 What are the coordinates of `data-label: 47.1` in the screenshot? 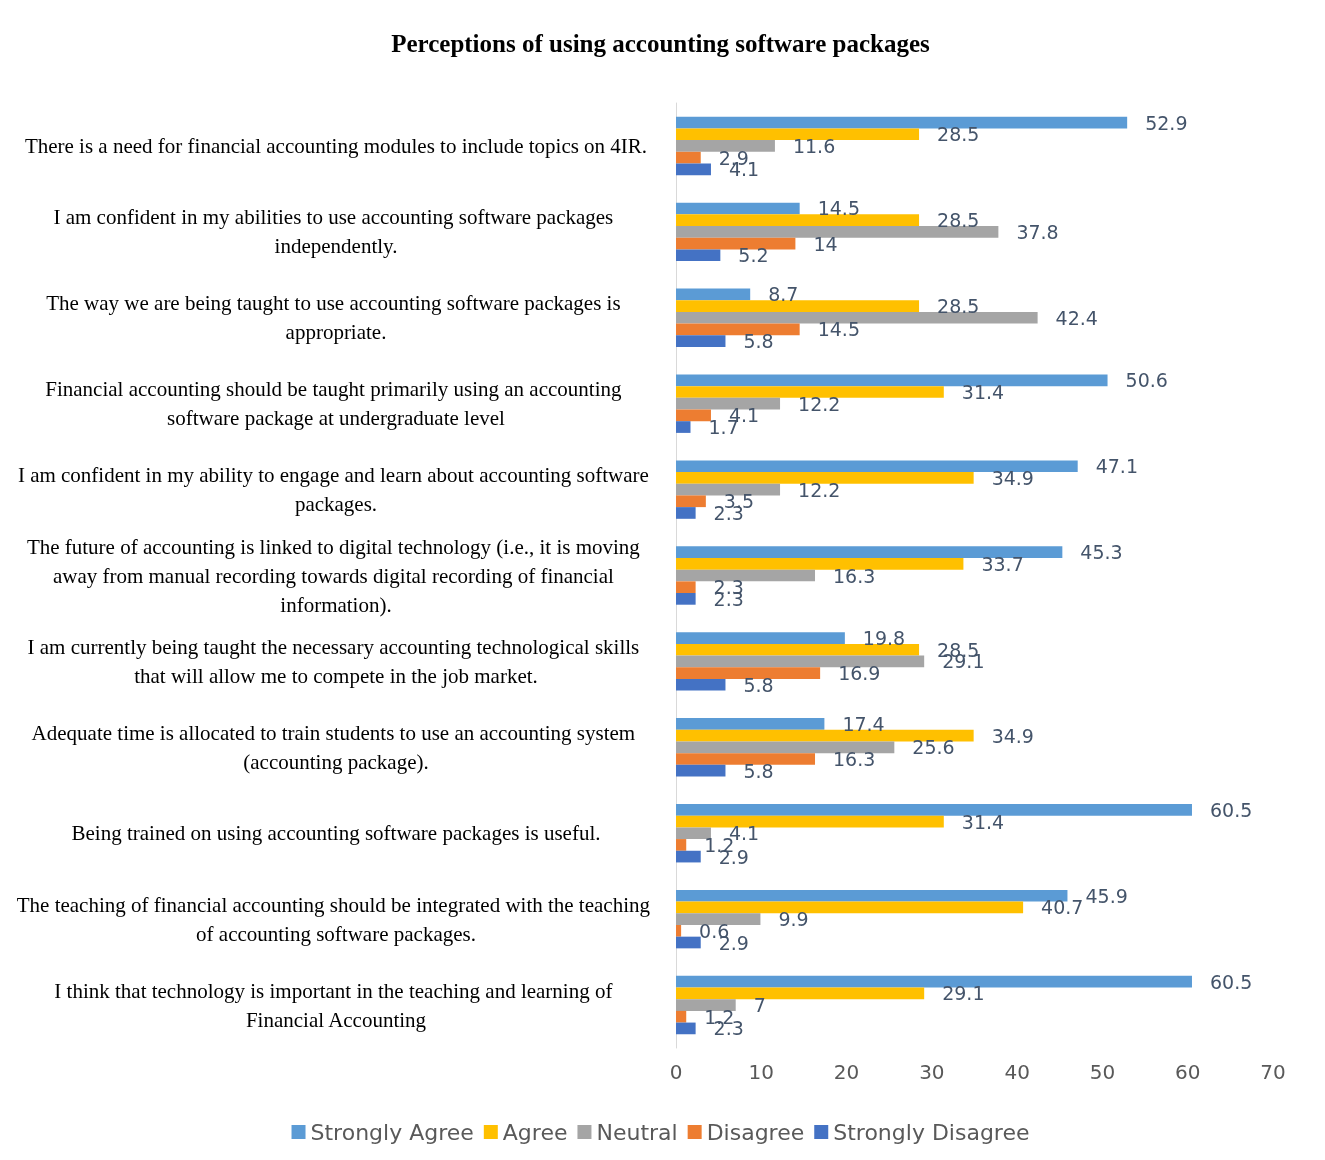 It's located at (1117, 466).